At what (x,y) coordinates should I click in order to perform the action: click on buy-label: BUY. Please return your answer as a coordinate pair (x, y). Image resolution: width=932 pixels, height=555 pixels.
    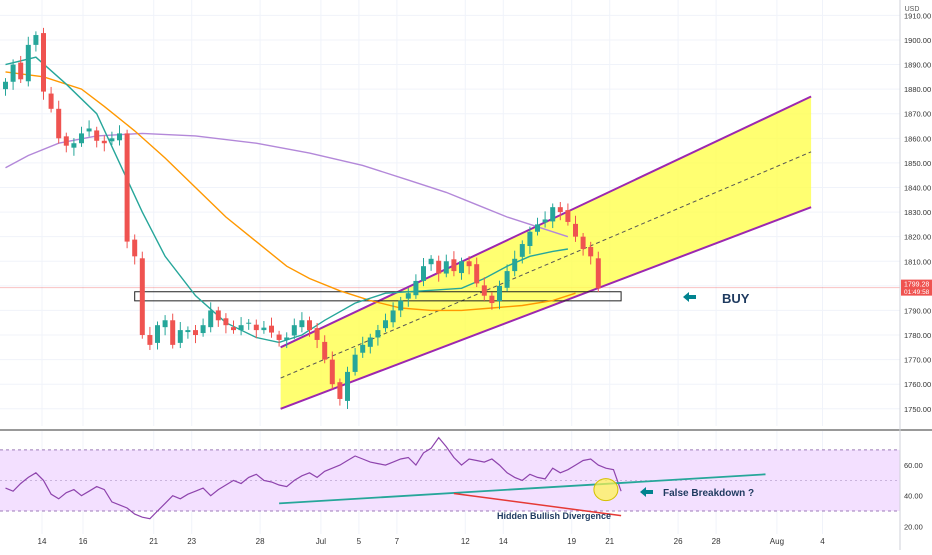
    Looking at the image, I should click on (736, 298).